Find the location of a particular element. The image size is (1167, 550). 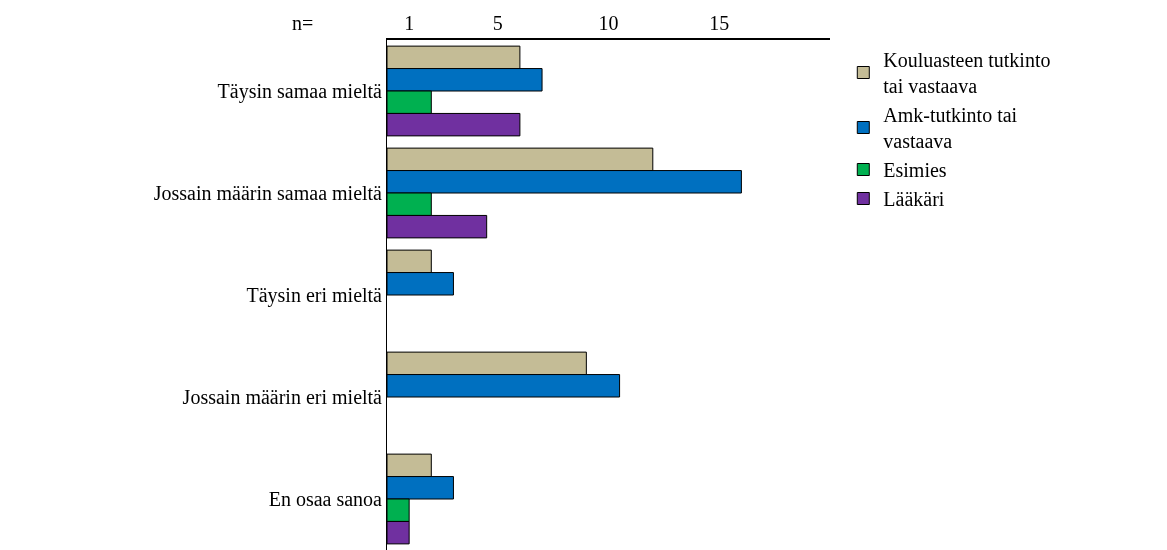

legend-label: Lääkäri is located at coordinates (914, 199).